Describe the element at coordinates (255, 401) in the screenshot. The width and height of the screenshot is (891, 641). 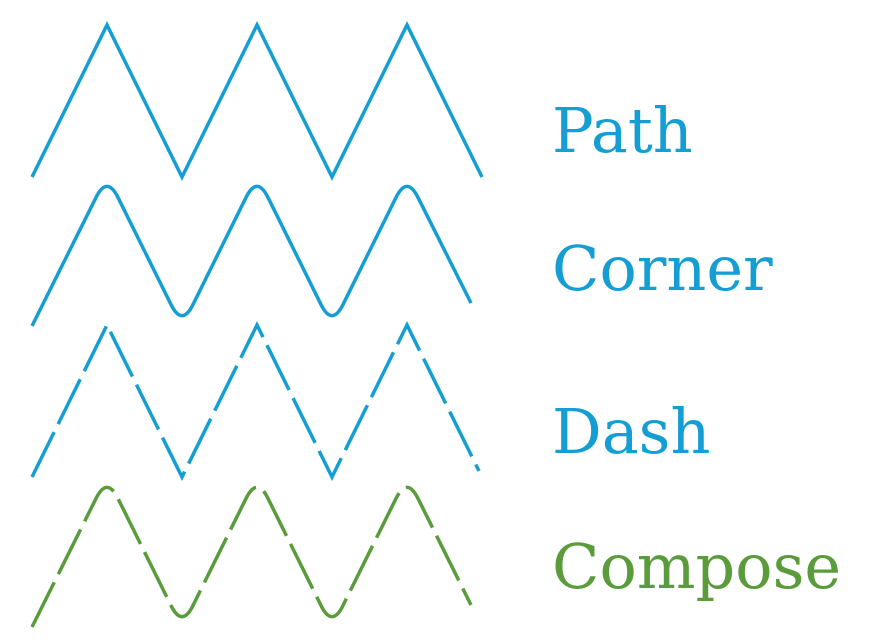
I see `path-zigzag-dashed` at that location.